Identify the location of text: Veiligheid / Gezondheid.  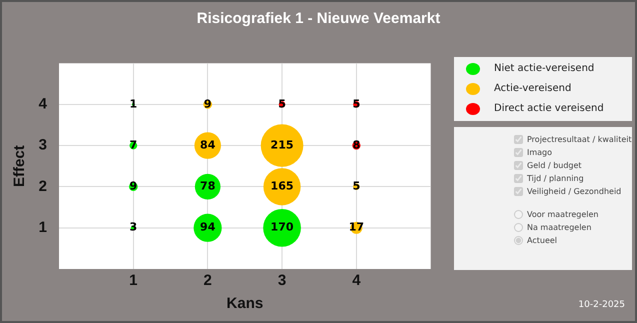
(574, 191).